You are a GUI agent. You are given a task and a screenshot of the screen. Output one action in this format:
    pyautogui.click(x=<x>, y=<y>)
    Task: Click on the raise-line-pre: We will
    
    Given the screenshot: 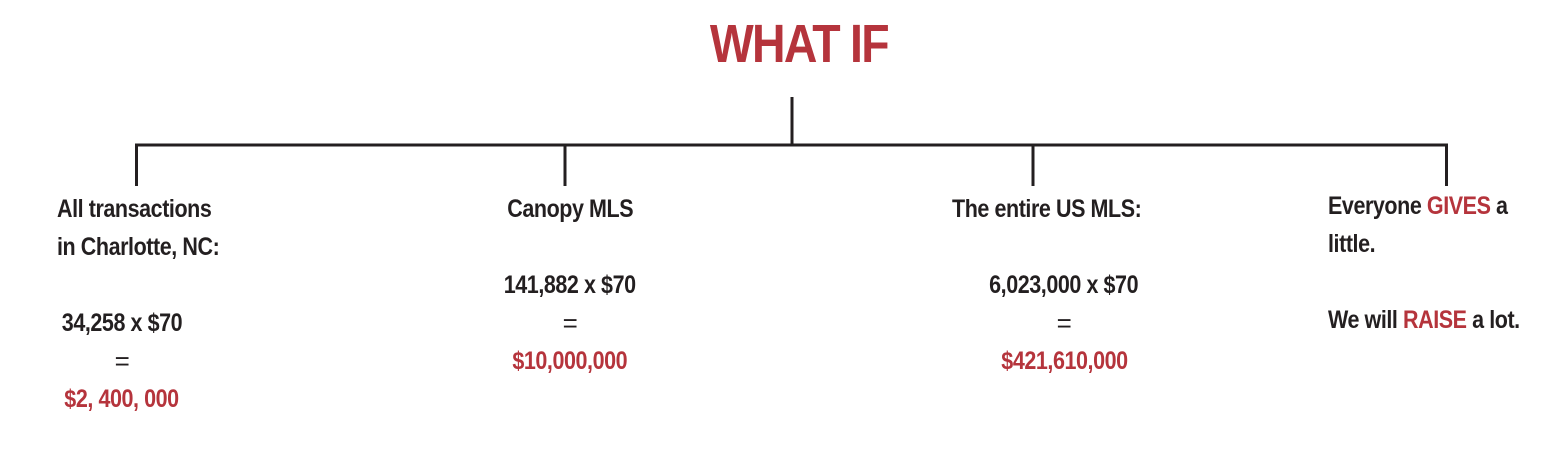 What is the action you would take?
    pyautogui.click(x=1366, y=320)
    